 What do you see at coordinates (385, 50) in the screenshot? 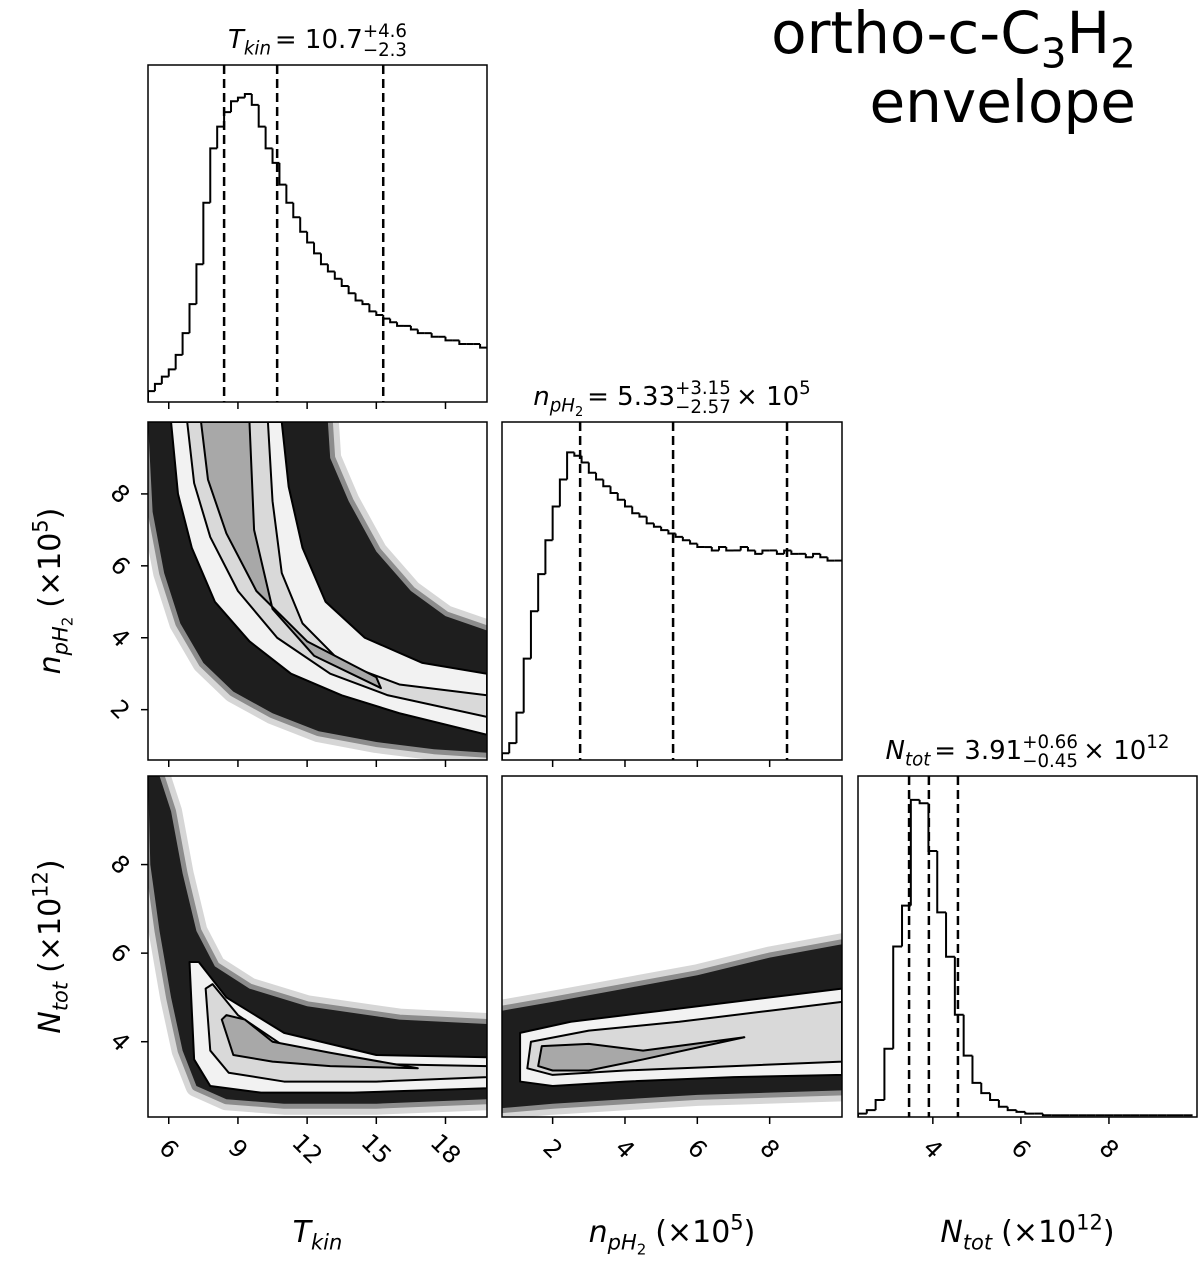
I see `panel-title-part: −2.3` at bounding box center [385, 50].